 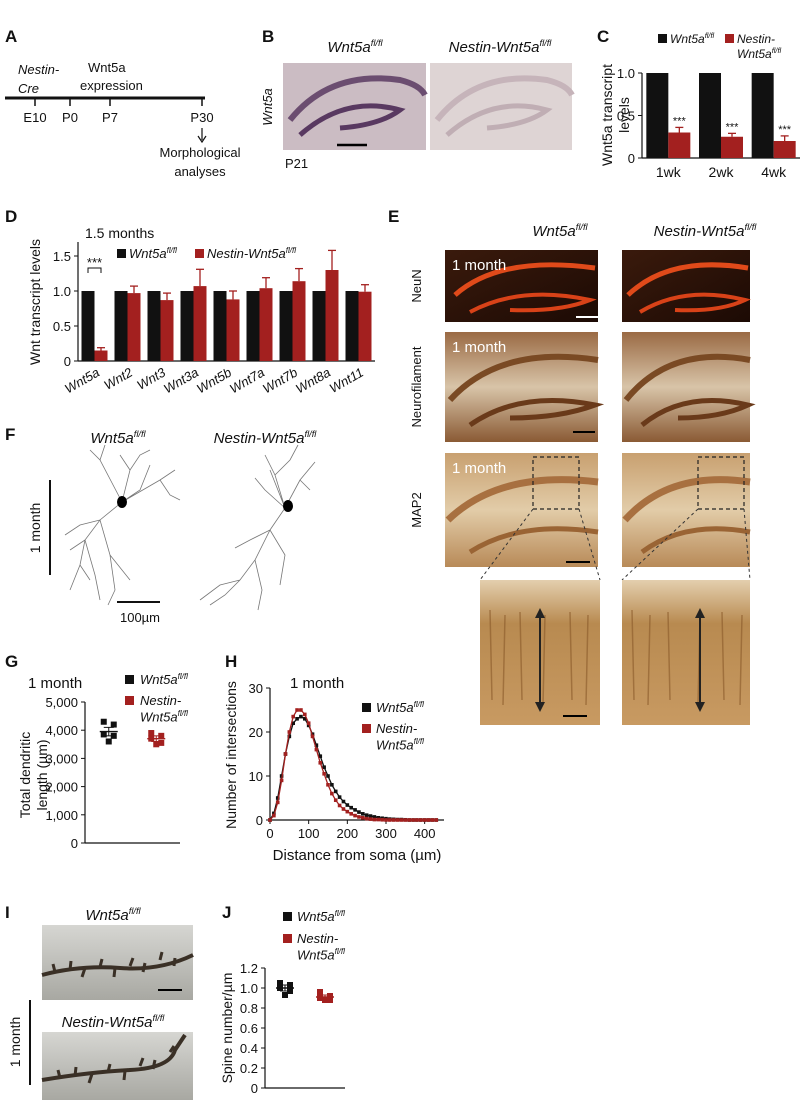 What do you see at coordinates (111, 85) in the screenshot?
I see `event-label: expression` at bounding box center [111, 85].